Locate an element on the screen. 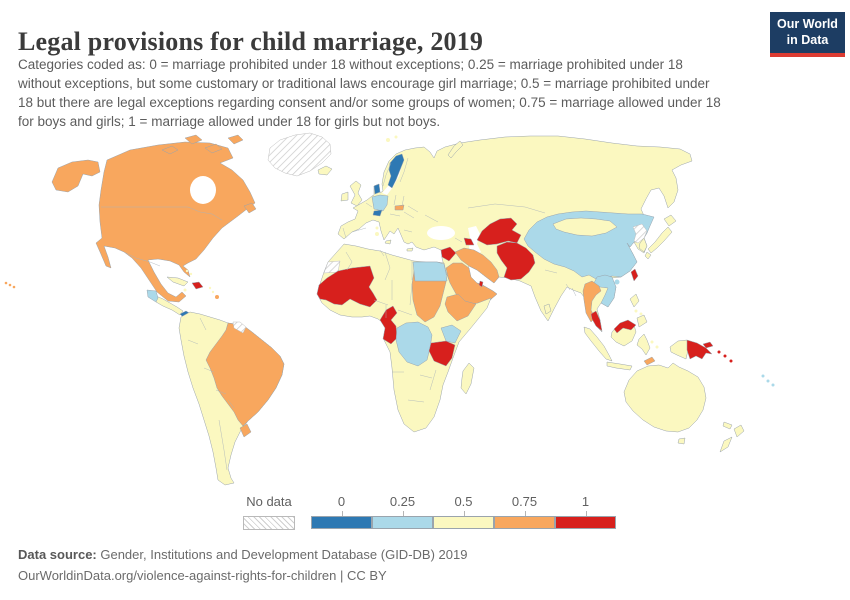 The width and height of the screenshot is (850, 600). region-thailand is located at coordinates (592, 301).